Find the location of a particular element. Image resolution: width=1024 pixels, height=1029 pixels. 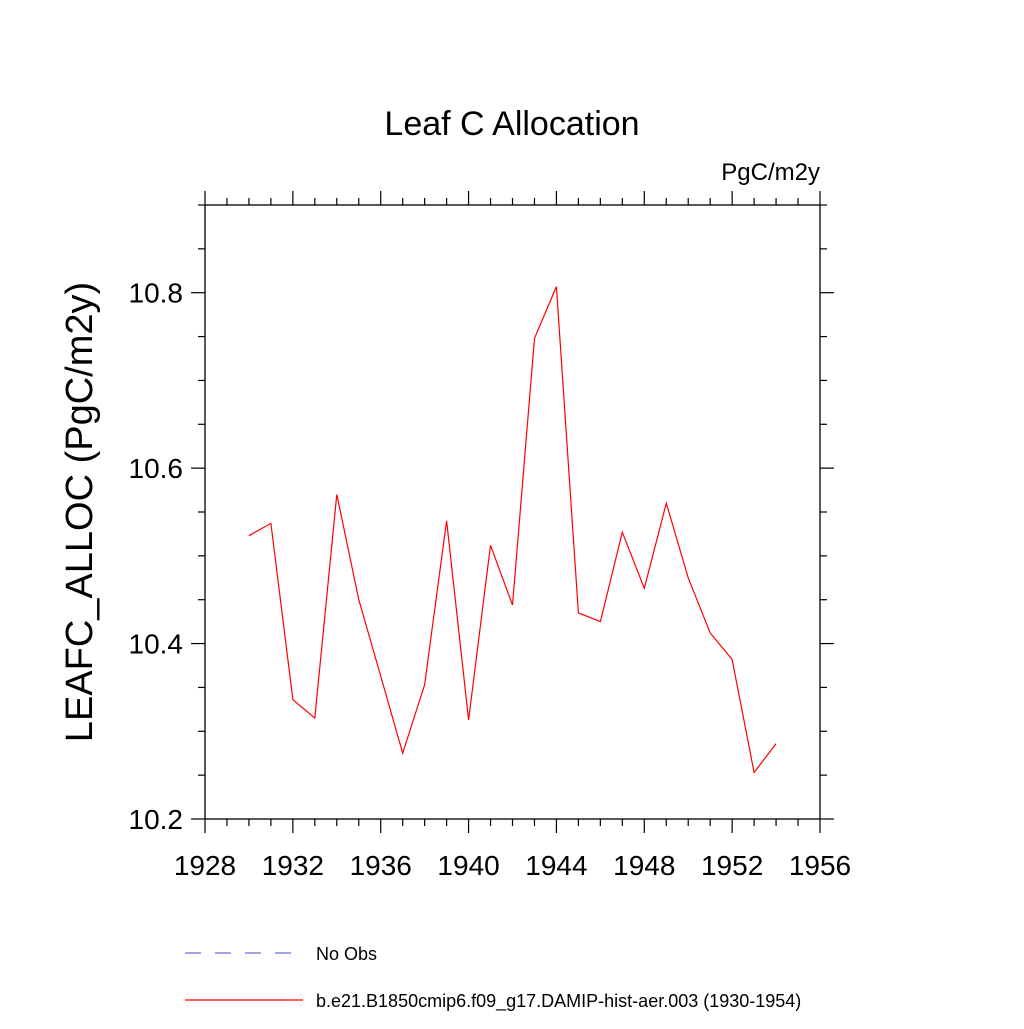

y-axis-label: LEAFC_ALLOC (PgC/m2y) is located at coordinates (80, 512).